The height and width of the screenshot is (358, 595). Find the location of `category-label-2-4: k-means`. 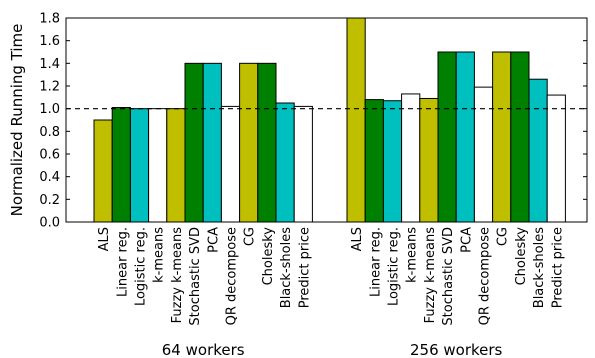

category-label-2-4: k-means is located at coordinates (412, 255).